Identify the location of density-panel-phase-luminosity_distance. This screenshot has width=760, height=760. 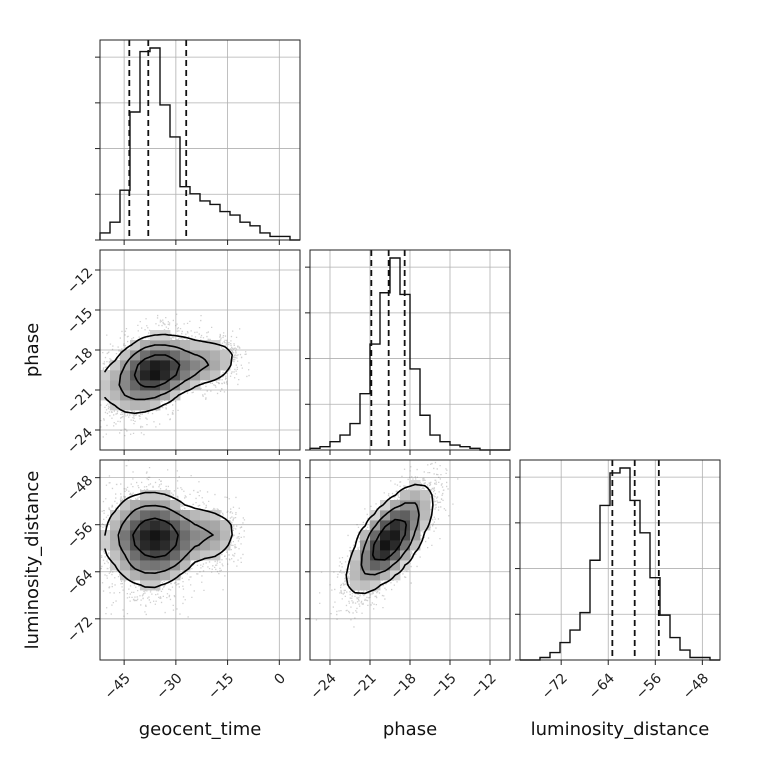
(387, 544).